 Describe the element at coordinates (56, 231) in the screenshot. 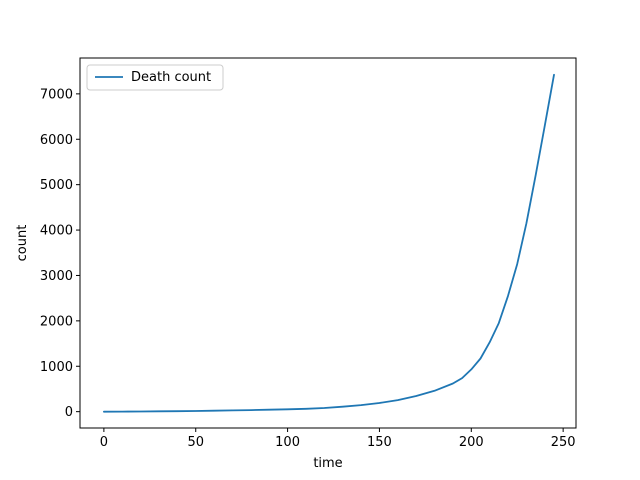

I see `y-tick-label: 4000` at that location.